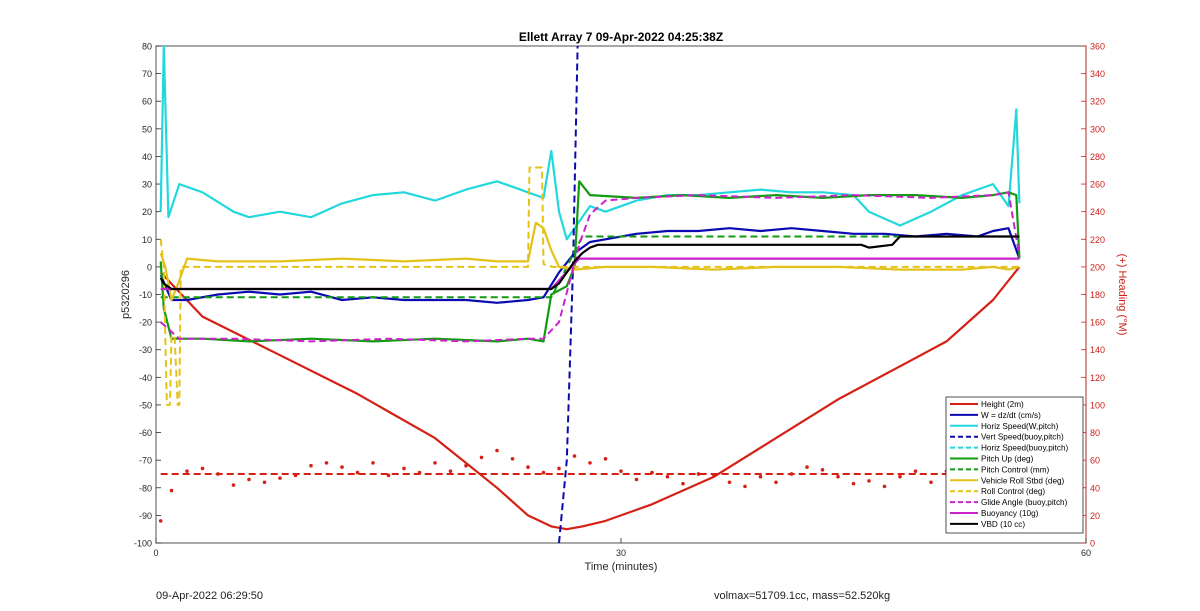 The image size is (1200, 611). I want to click on x-axis-label: Time (minutes), so click(621, 567).